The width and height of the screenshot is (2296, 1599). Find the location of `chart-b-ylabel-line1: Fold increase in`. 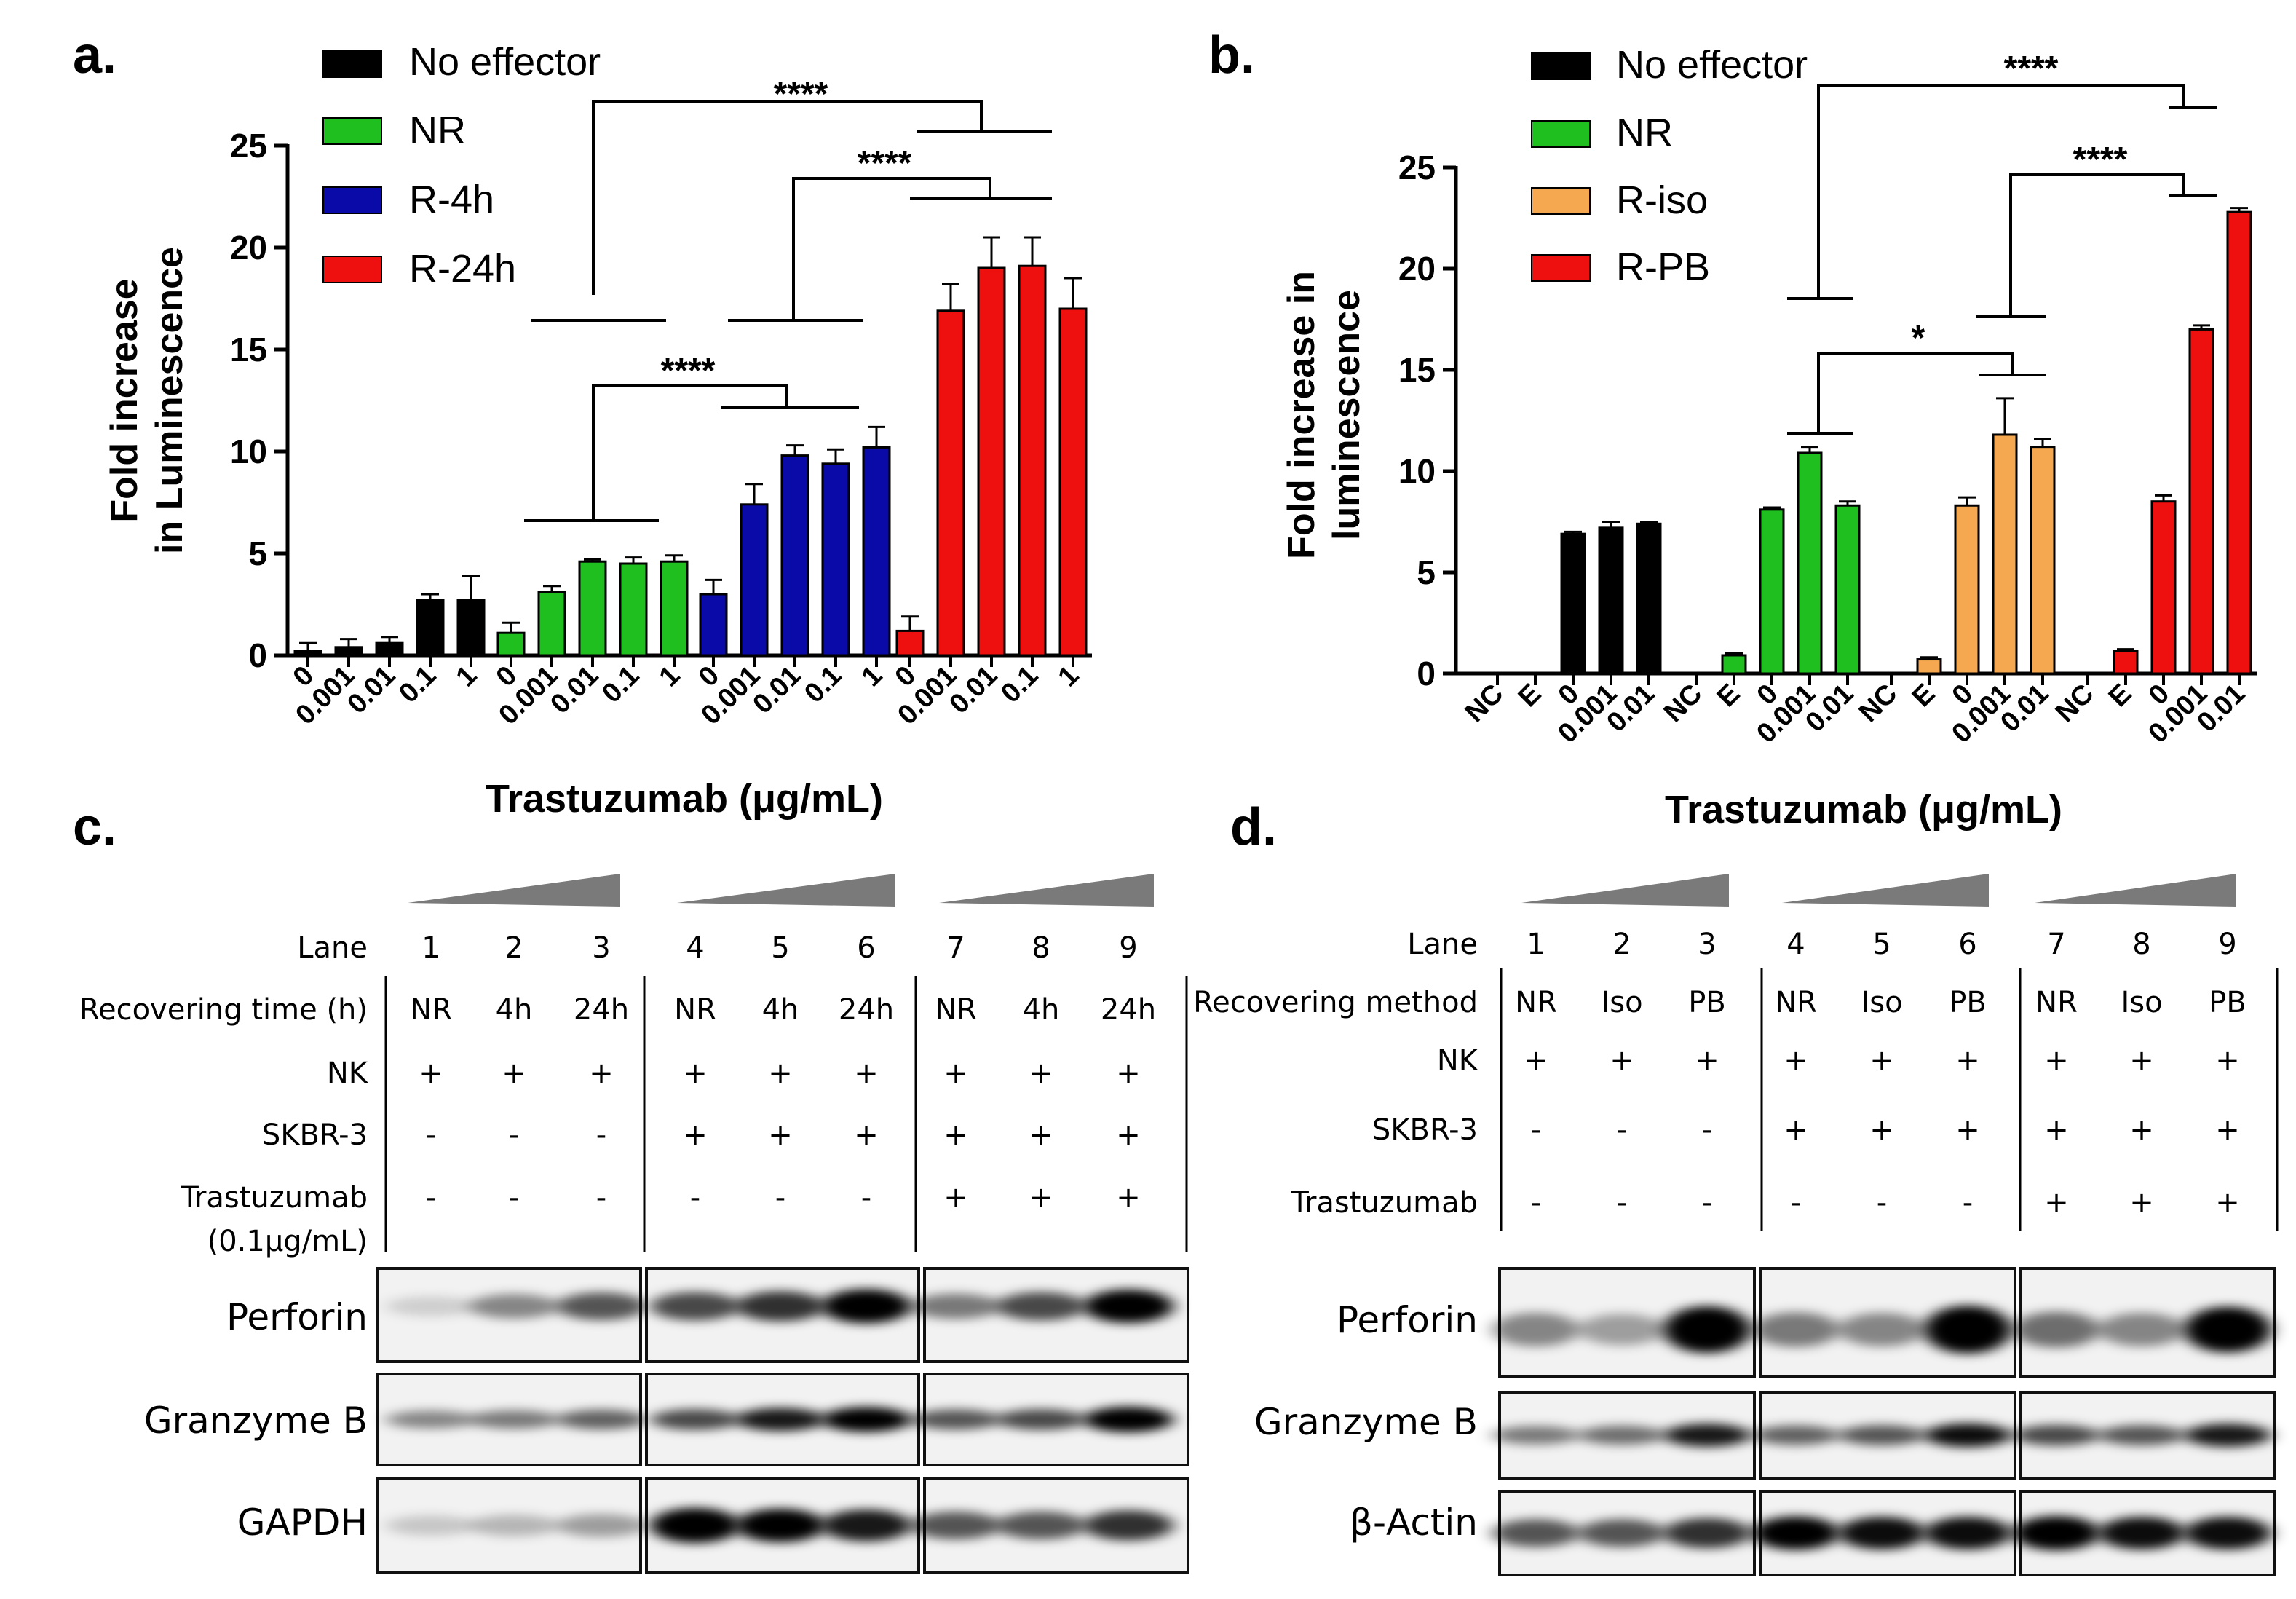

chart-b-ylabel-line1: Fold increase in is located at coordinates (1301, 415).